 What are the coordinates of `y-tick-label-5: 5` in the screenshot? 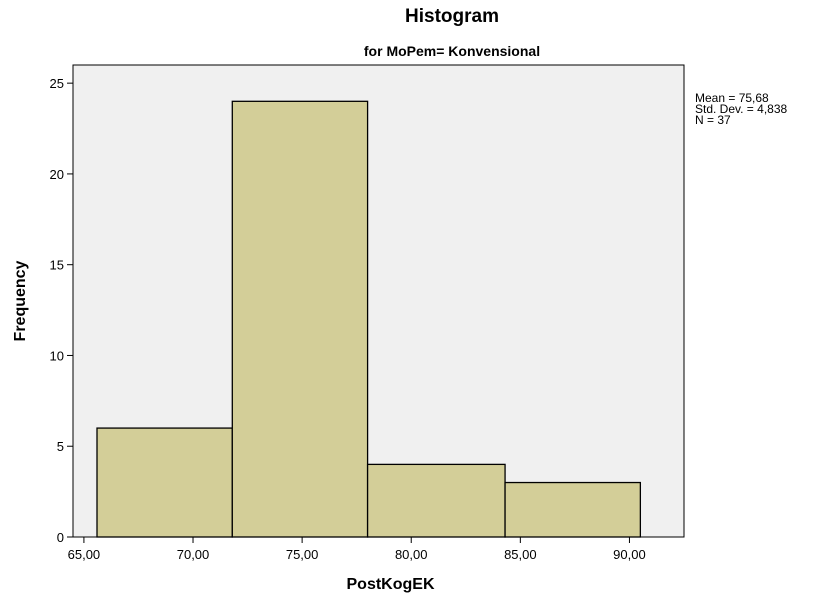 It's located at (60, 446).